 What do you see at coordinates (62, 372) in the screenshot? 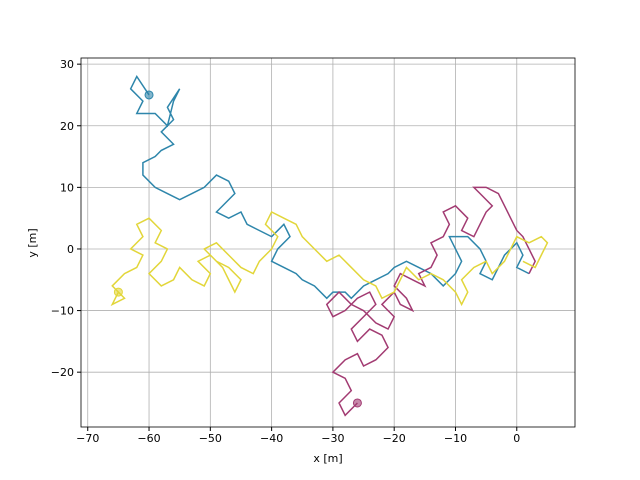
I see `y-tick-label: −20` at bounding box center [62, 372].